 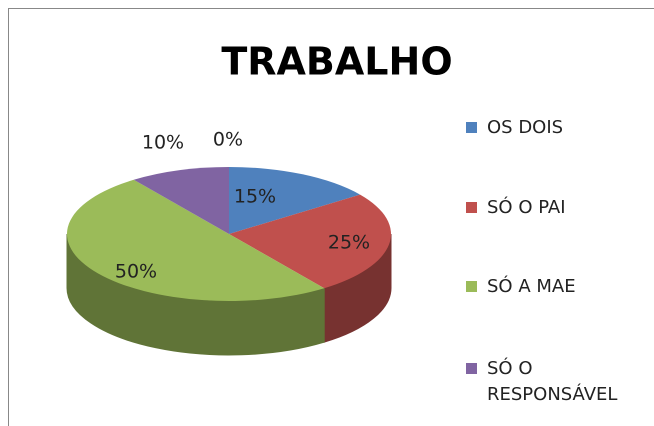 I want to click on chart-title: TRABALHO, so click(x=336, y=62).